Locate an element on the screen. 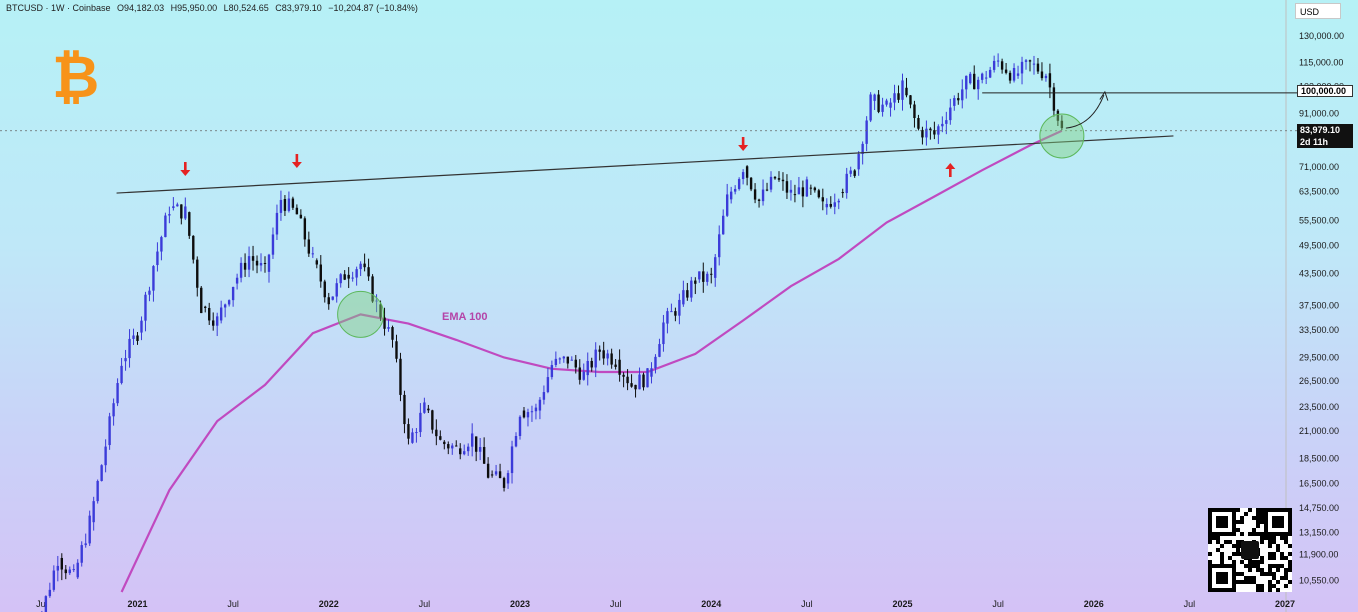 Image resolution: width=1358 pixels, height=612 pixels. curve is located at coordinates (1085, 111).